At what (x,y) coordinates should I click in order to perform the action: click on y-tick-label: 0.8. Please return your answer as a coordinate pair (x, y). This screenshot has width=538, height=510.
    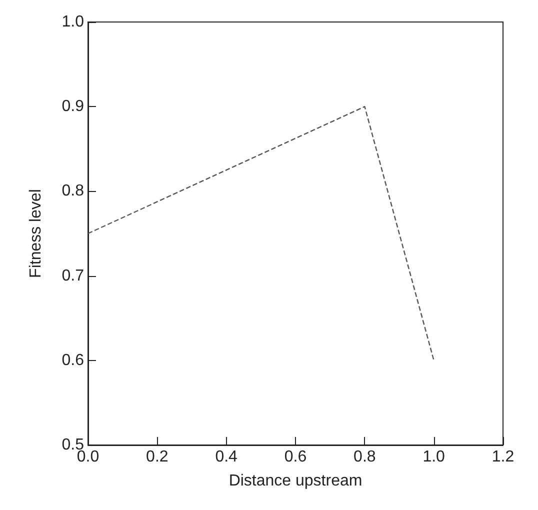
    Looking at the image, I should click on (73, 191).